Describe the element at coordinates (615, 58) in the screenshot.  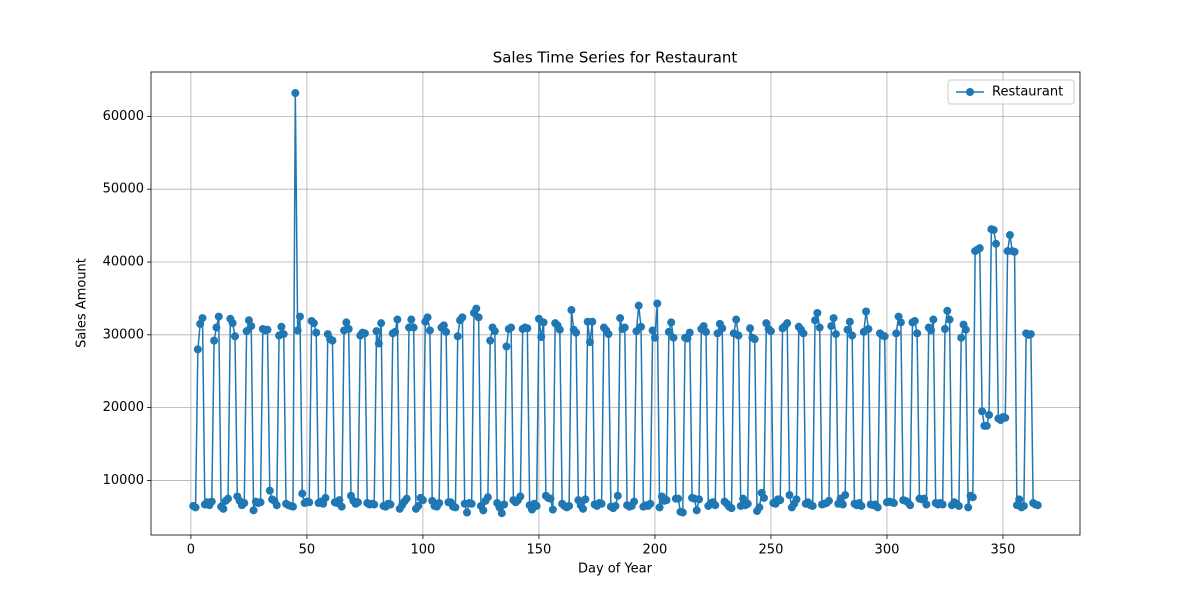
I see `chart-title: Sales Time Series for Restaurant` at that location.